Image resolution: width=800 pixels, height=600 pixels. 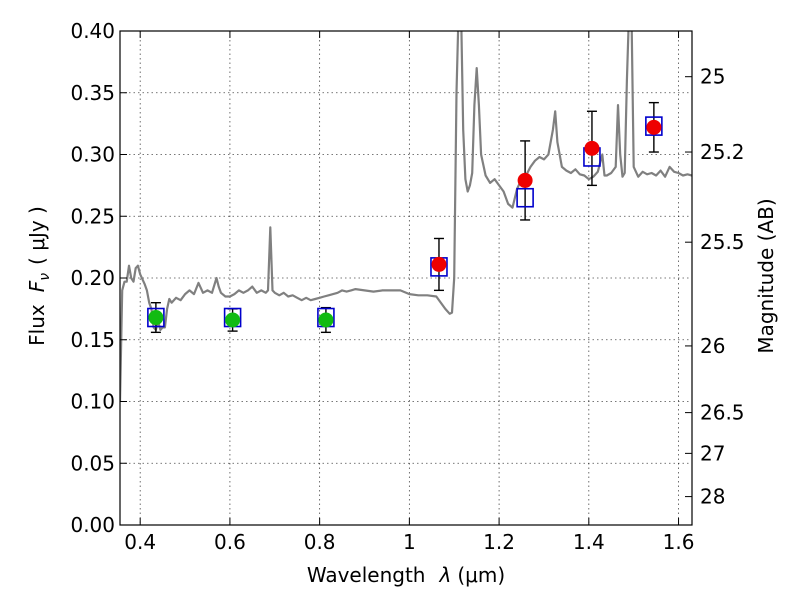 I want to click on y-tick-label: 0.25, so click(x=92, y=216).